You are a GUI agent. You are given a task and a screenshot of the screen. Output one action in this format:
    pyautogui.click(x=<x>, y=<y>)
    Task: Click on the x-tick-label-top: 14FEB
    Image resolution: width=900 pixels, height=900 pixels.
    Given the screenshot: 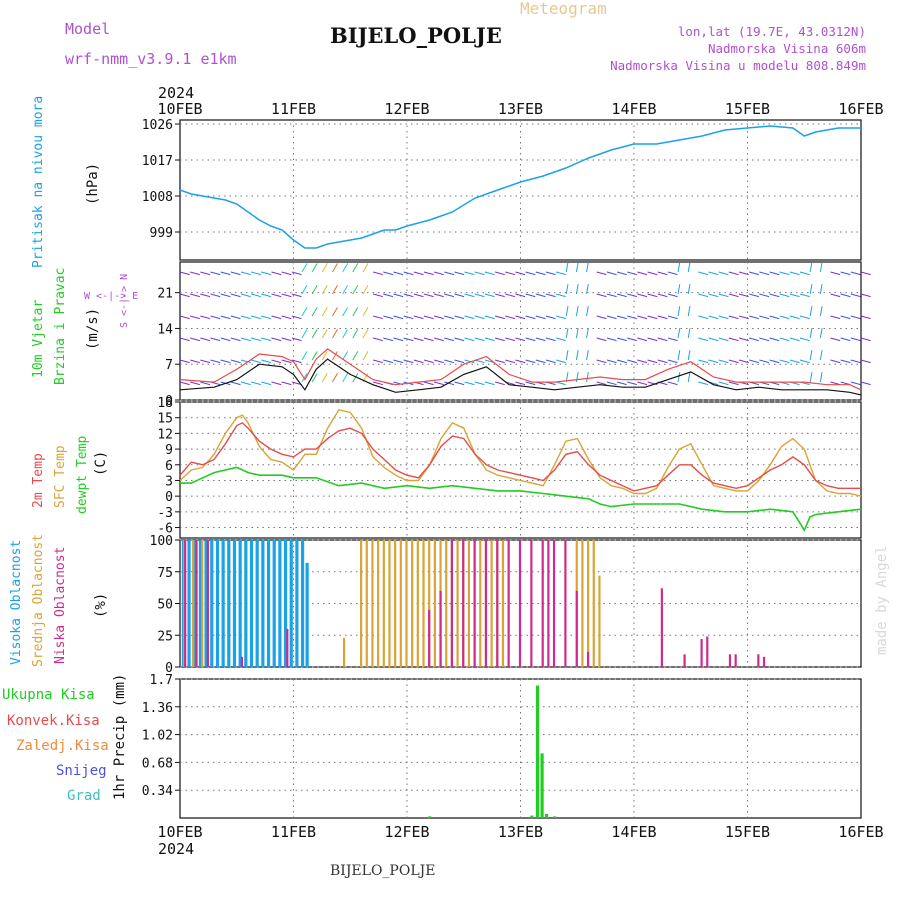 What is the action you would take?
    pyautogui.click(x=633, y=109)
    